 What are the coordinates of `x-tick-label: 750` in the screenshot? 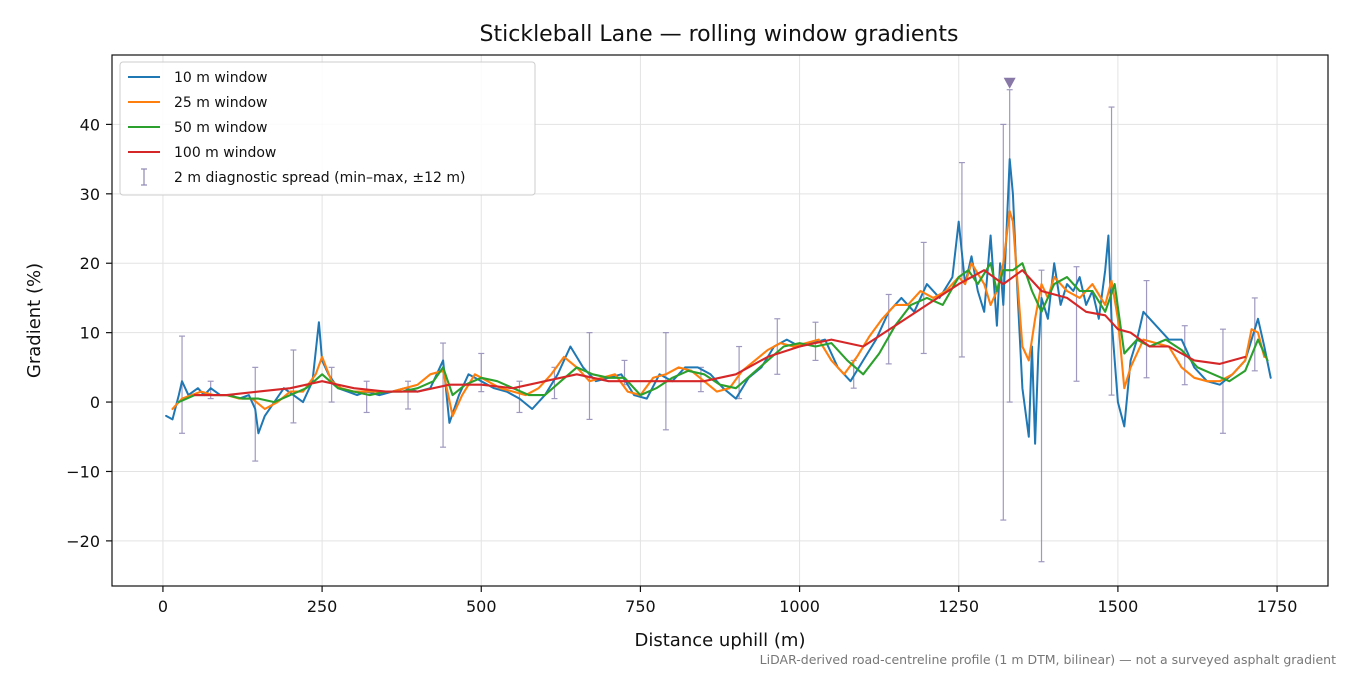 It's located at (640, 606).